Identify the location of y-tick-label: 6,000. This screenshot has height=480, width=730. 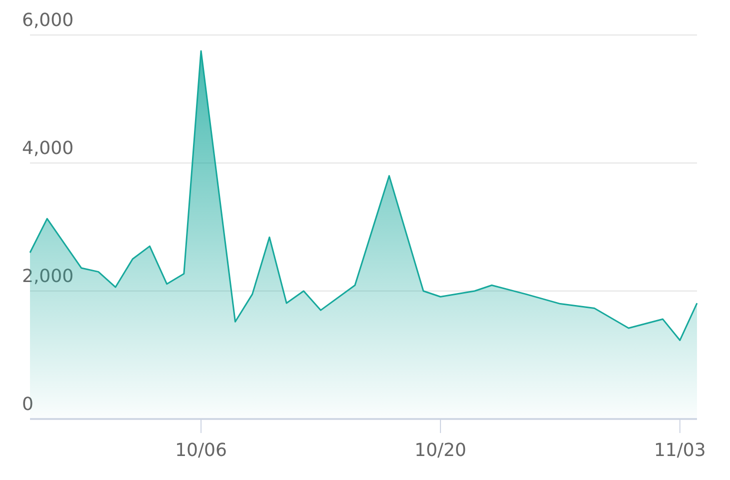
(48, 20).